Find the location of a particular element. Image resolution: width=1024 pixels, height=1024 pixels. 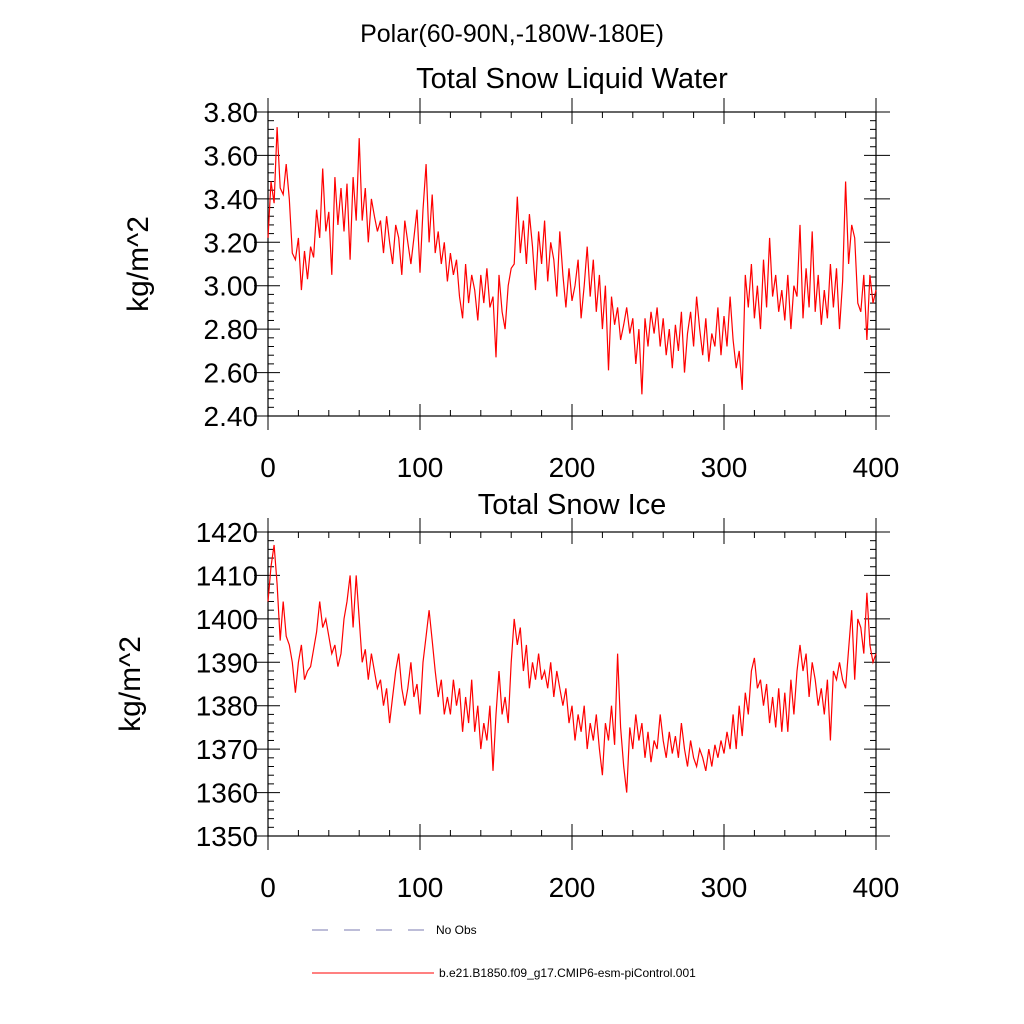

y-tick-label: 3.40 is located at coordinates (231, 199).